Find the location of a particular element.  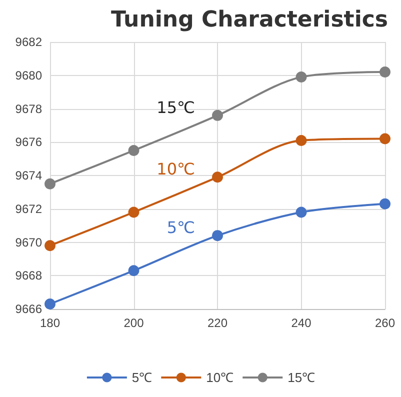

y-tick-label: 9680 is located at coordinates (28, 75).